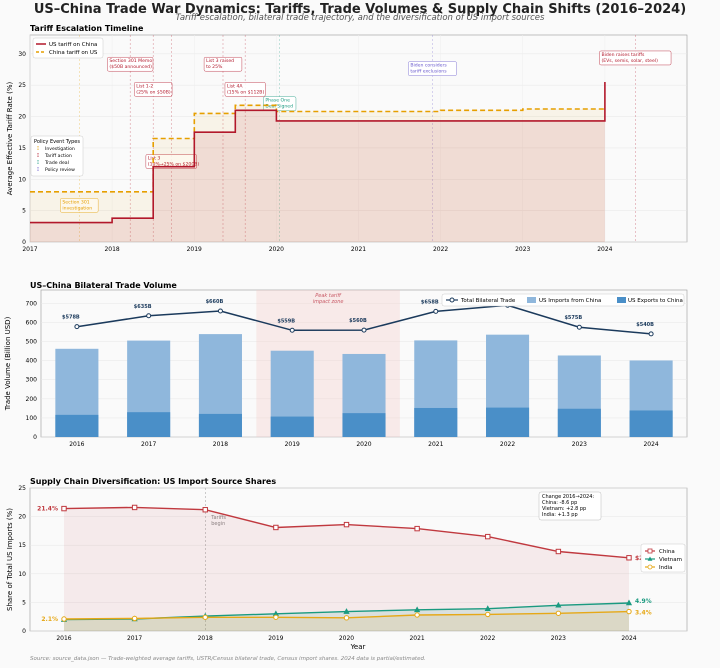 Image resolution: width=720 pixels, height=668 pixels. Describe the element at coordinates (22, 574) in the screenshot. I see `share-ytick-label: 10` at that location.